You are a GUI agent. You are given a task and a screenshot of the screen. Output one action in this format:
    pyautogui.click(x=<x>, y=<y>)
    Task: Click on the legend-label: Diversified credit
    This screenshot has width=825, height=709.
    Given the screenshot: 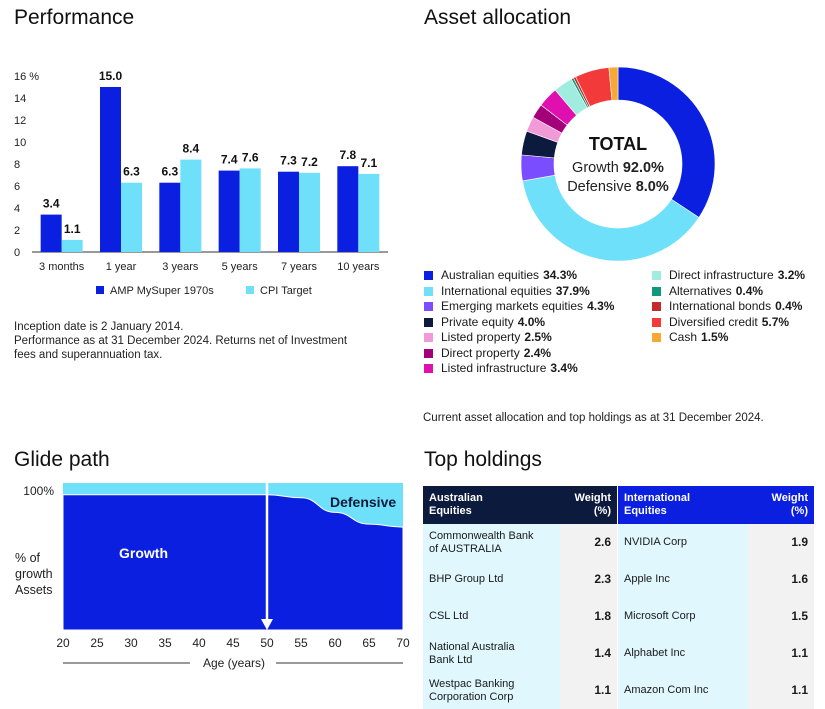 What is the action you would take?
    pyautogui.click(x=713, y=321)
    